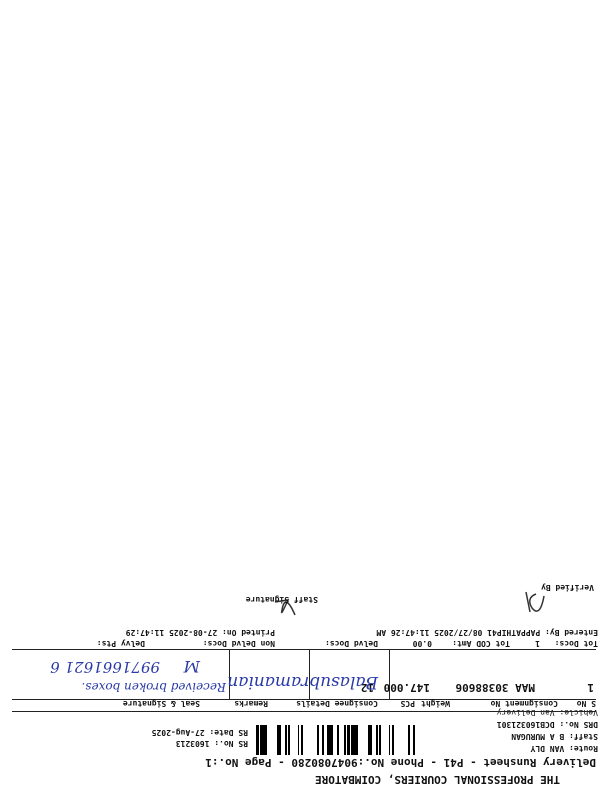  Describe the element at coordinates (481, 643) in the screenshot. I see `summary: Tot COD Amt:` at that location.